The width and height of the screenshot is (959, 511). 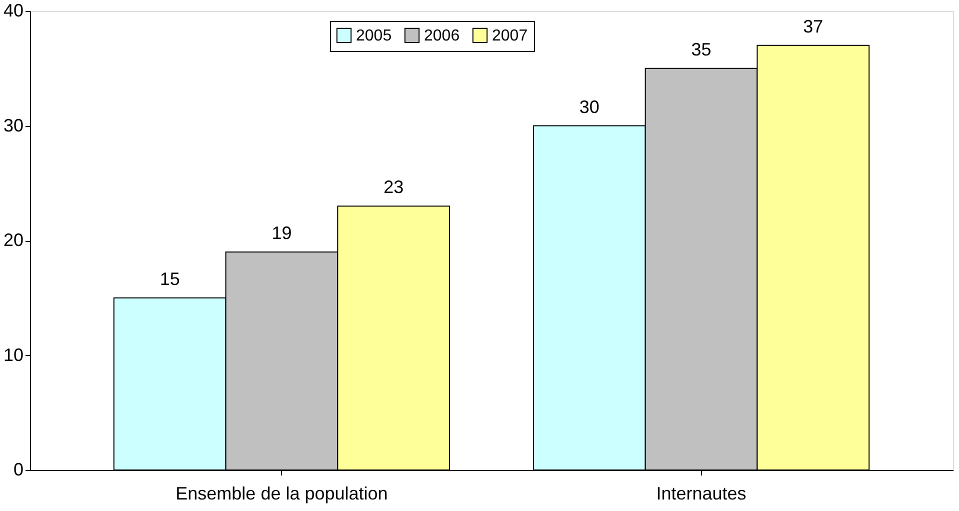 What do you see at coordinates (170, 278) in the screenshot?
I see `data-label: 15` at bounding box center [170, 278].